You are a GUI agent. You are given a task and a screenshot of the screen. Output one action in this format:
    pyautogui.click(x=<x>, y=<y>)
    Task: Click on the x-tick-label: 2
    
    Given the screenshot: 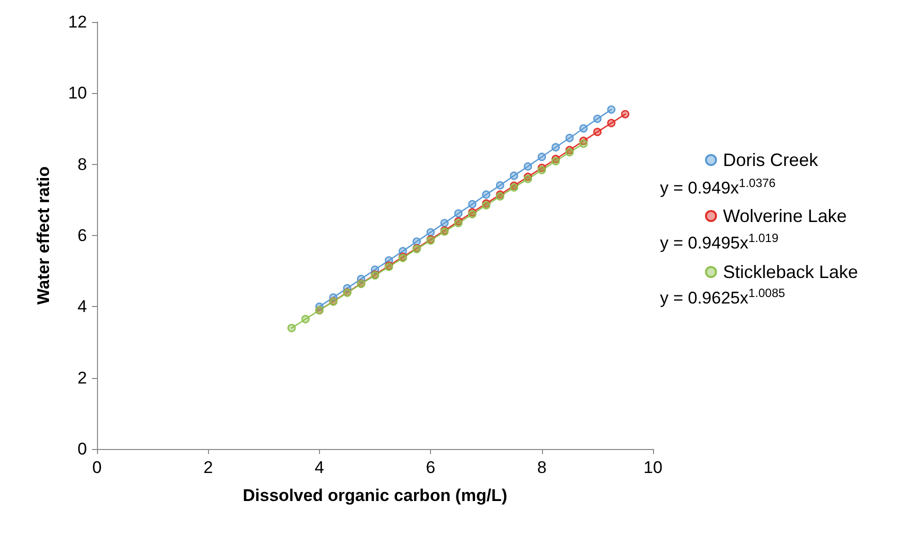 What is the action you would take?
    pyautogui.click(x=208, y=467)
    